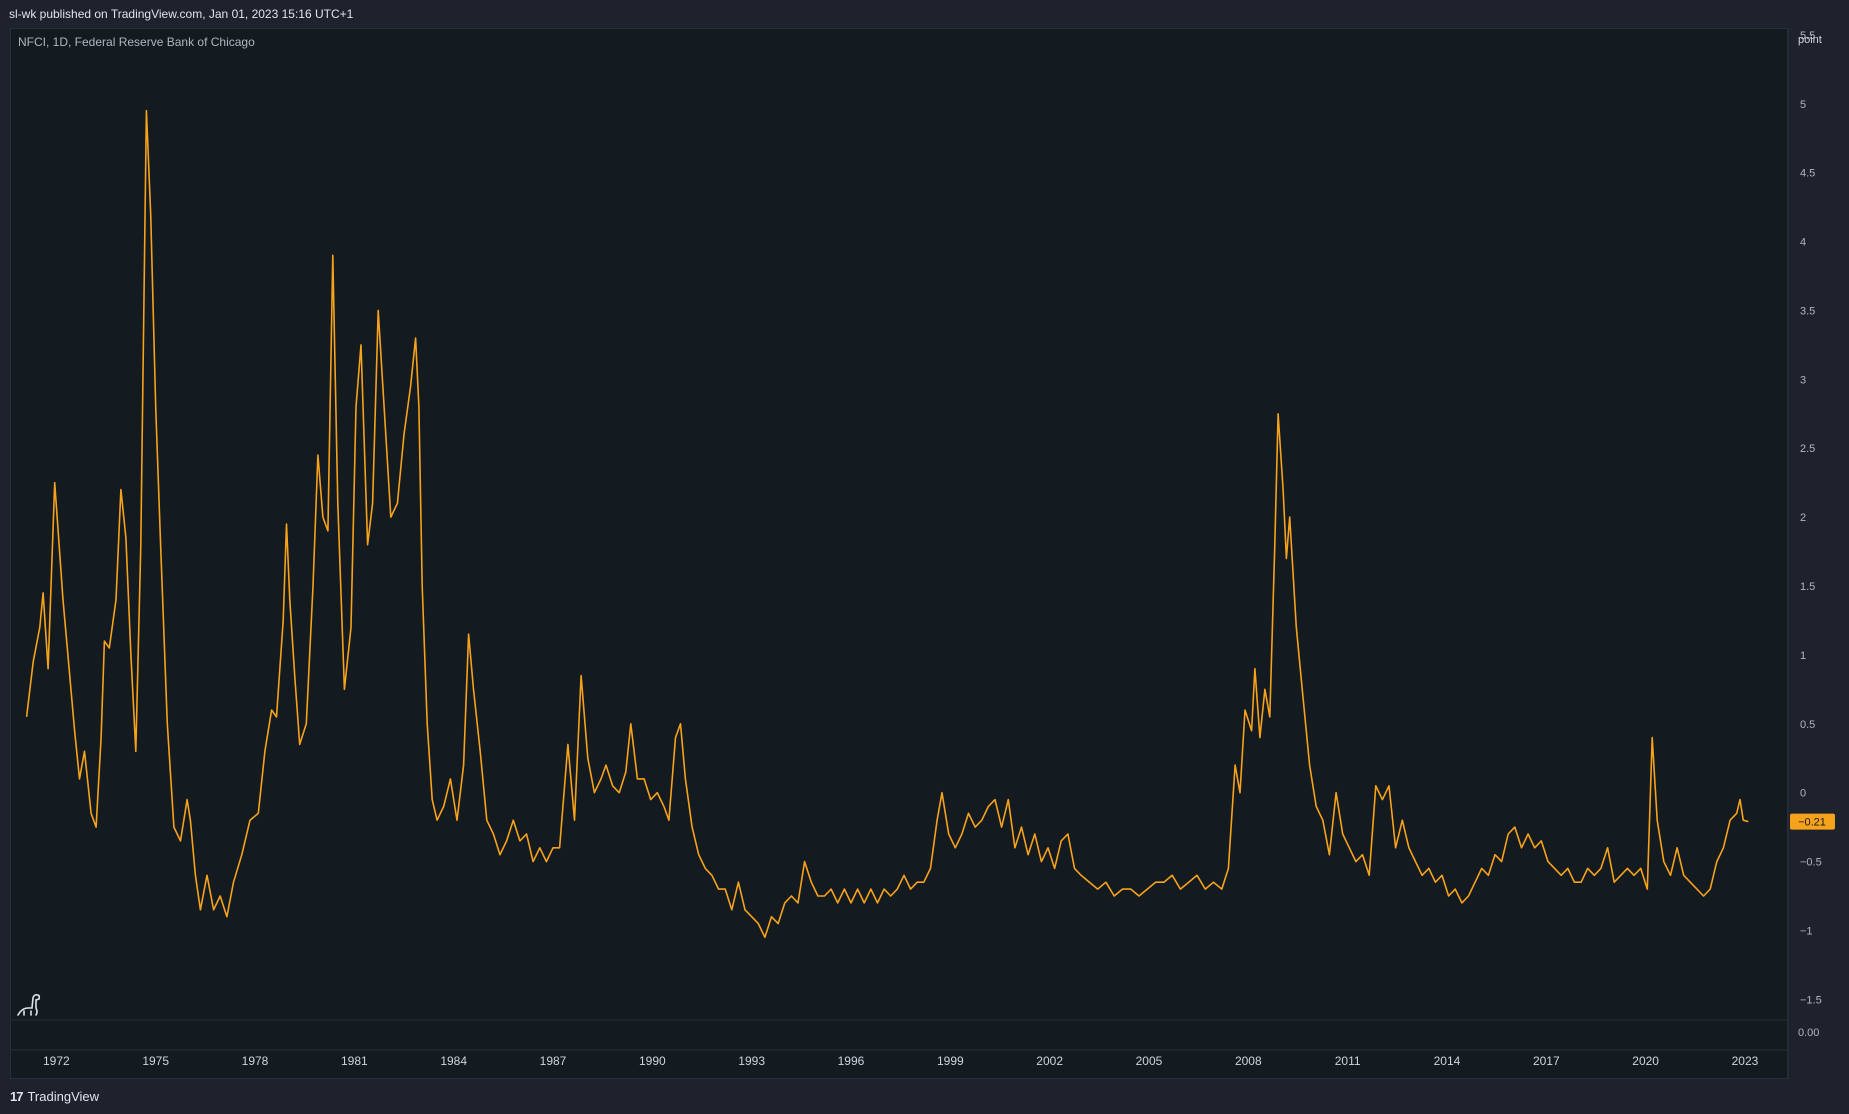 The width and height of the screenshot is (1849, 1114). What do you see at coordinates (1806, 931) in the screenshot?
I see `y-tick-label: −1` at bounding box center [1806, 931].